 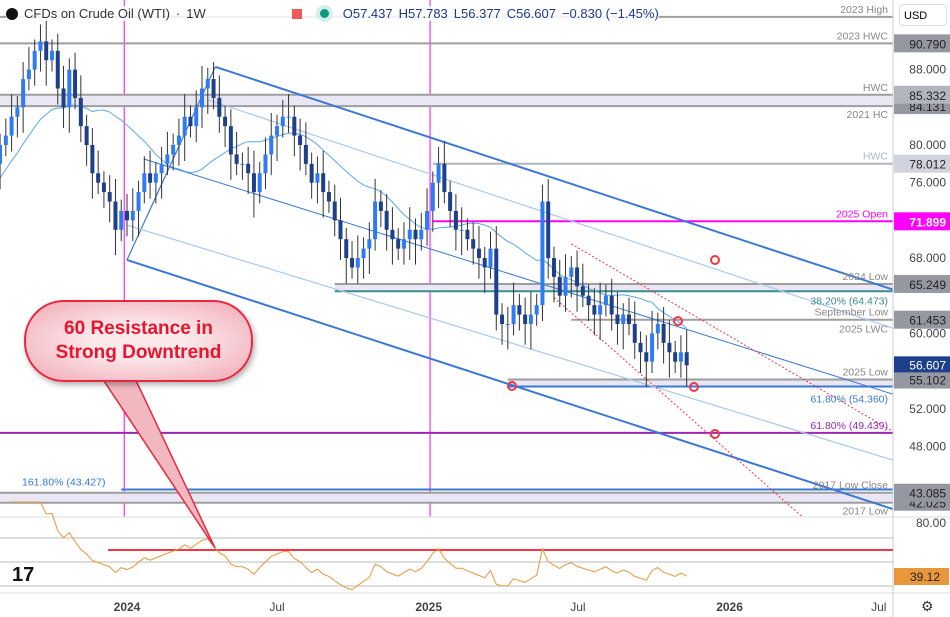 I want to click on ohlc-high: H57.783, so click(x=423, y=13).